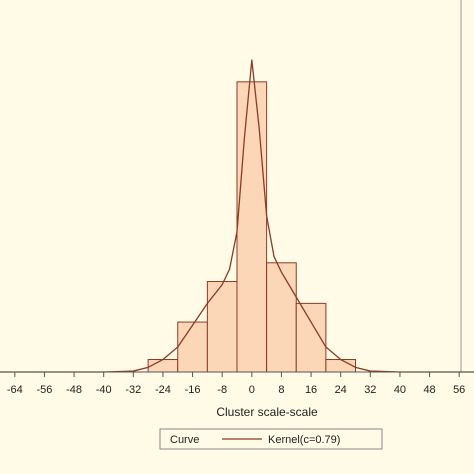 Image resolution: width=474 pixels, height=474 pixels. I want to click on x-tick-label-14: 48, so click(429, 390).